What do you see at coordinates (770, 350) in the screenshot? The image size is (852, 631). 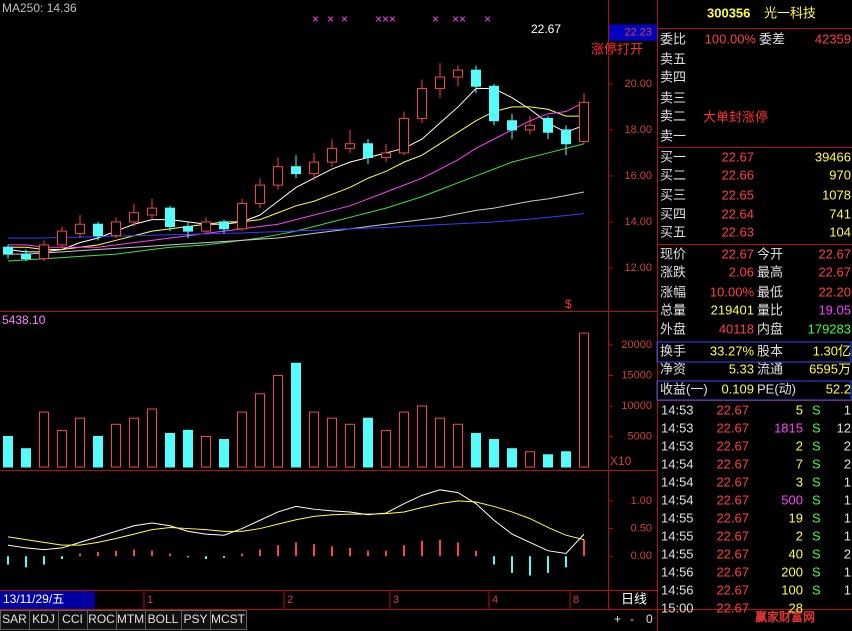 I see `panel-text: 股本` at bounding box center [770, 350].